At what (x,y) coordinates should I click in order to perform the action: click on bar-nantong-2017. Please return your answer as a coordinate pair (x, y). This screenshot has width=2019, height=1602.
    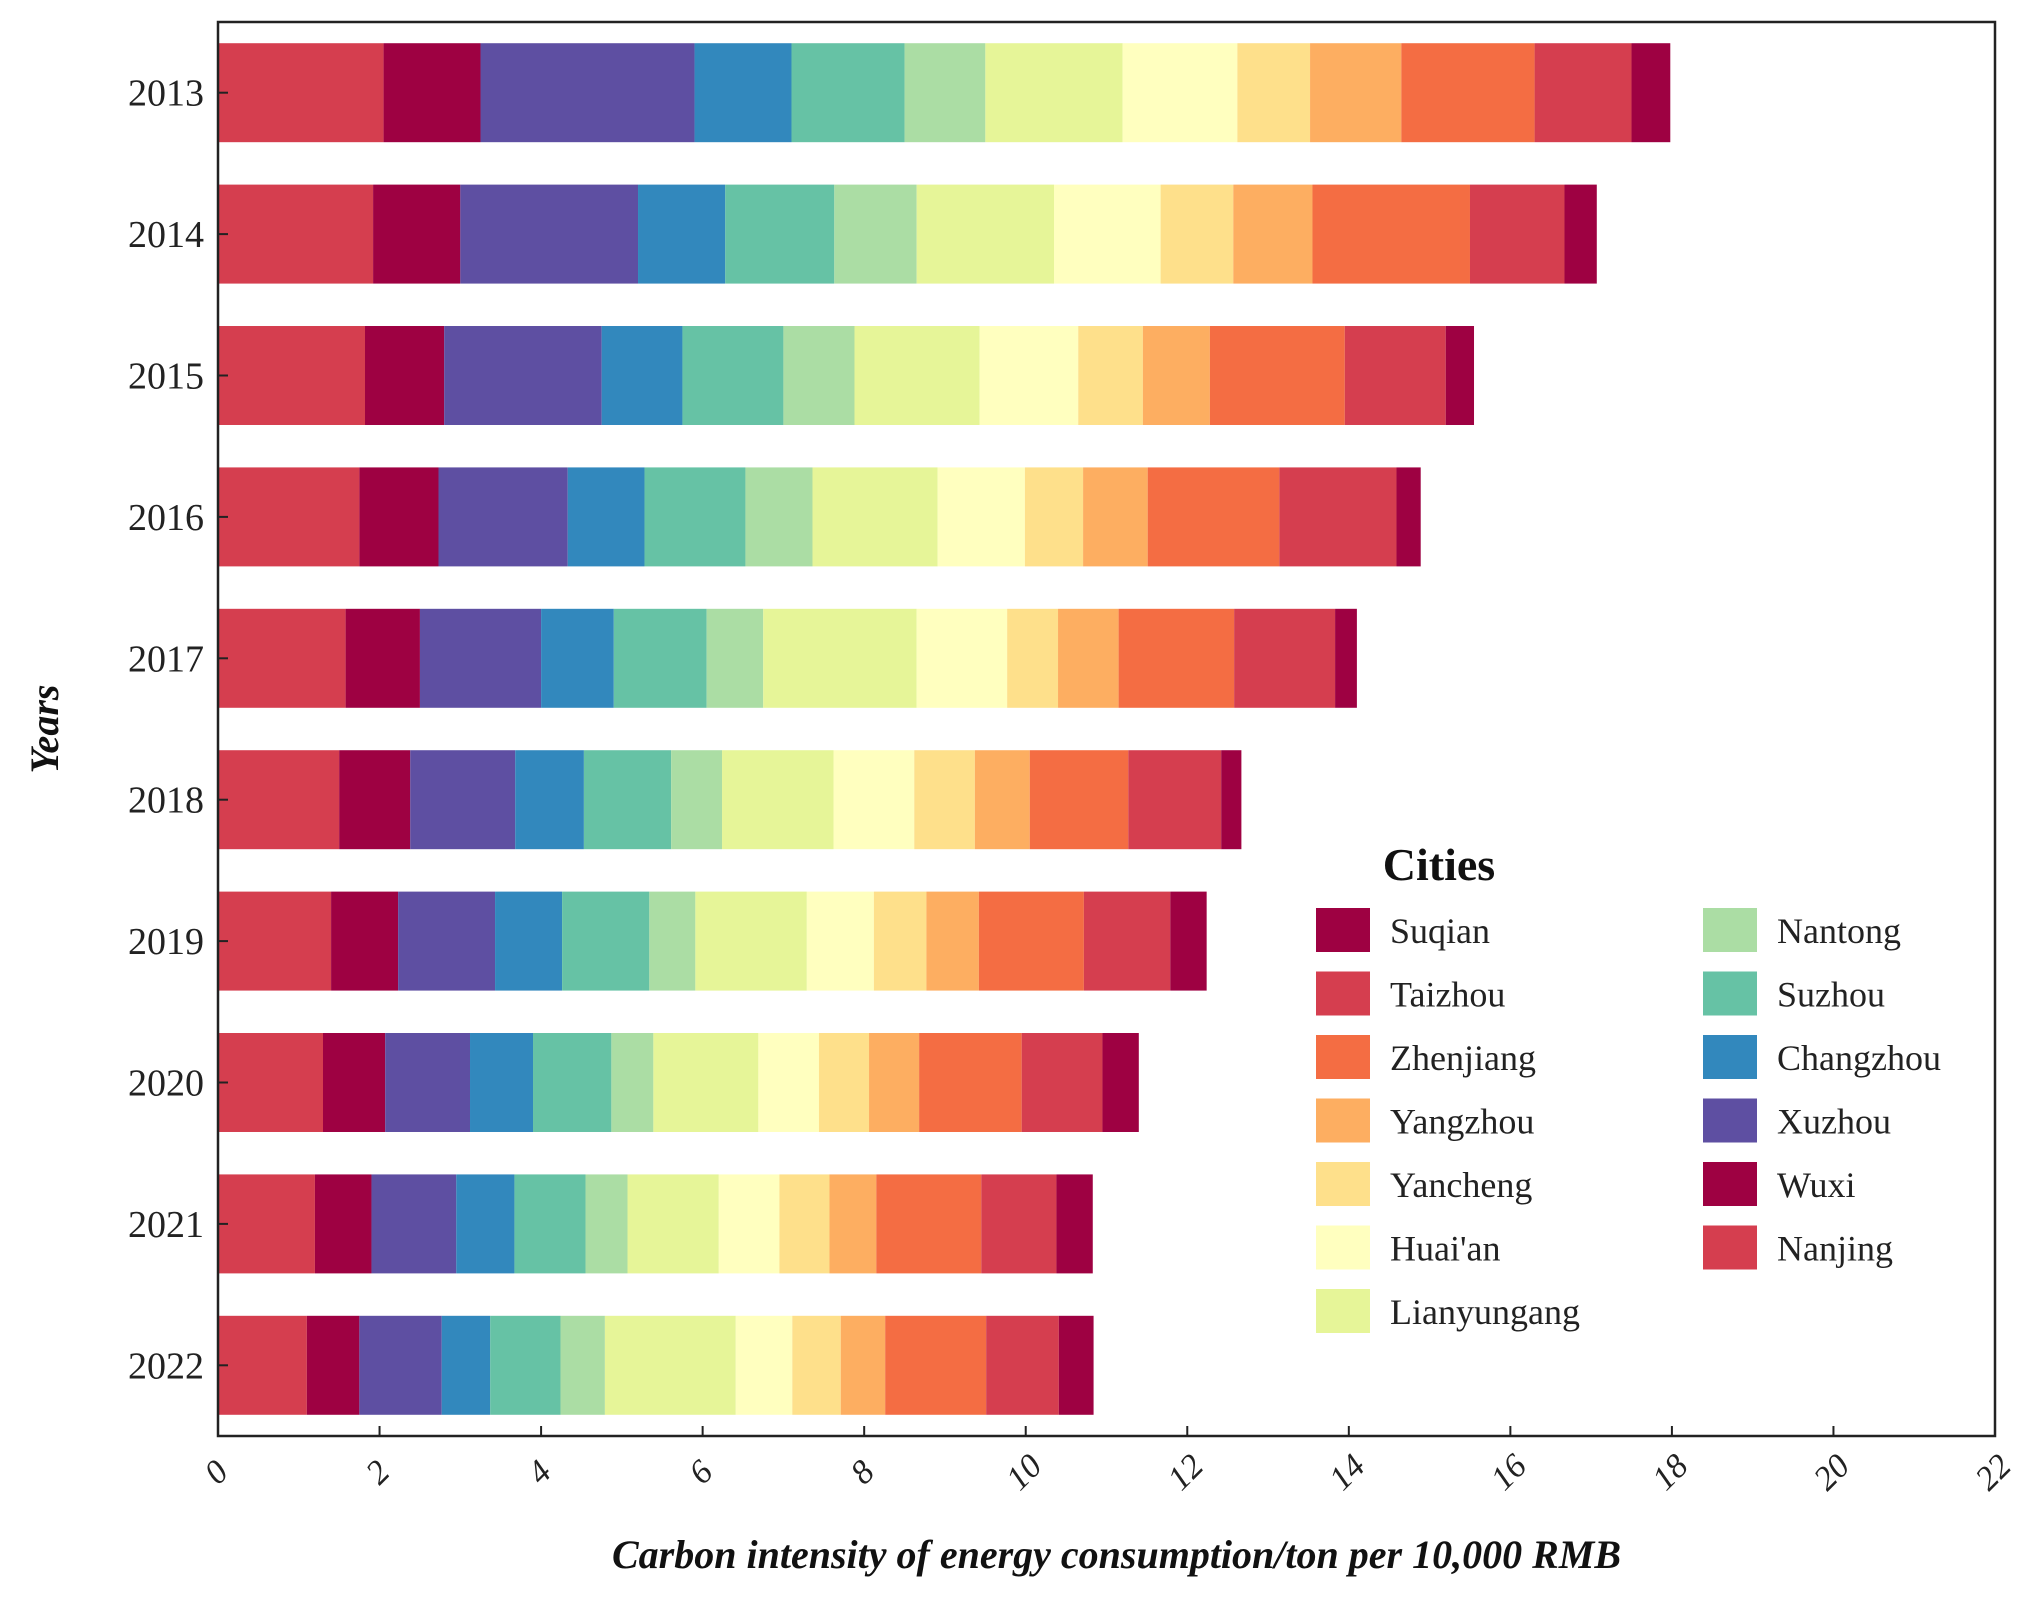
    Looking at the image, I should click on (735, 658).